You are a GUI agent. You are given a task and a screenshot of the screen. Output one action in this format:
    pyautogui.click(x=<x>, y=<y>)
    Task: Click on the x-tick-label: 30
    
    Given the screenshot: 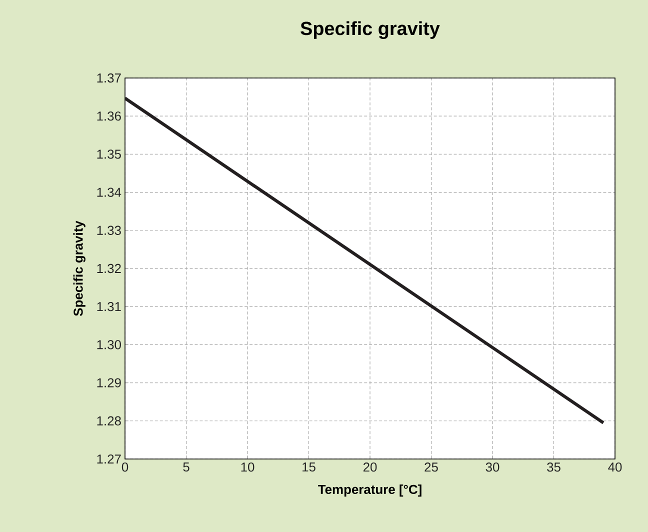 What is the action you would take?
    pyautogui.click(x=493, y=467)
    